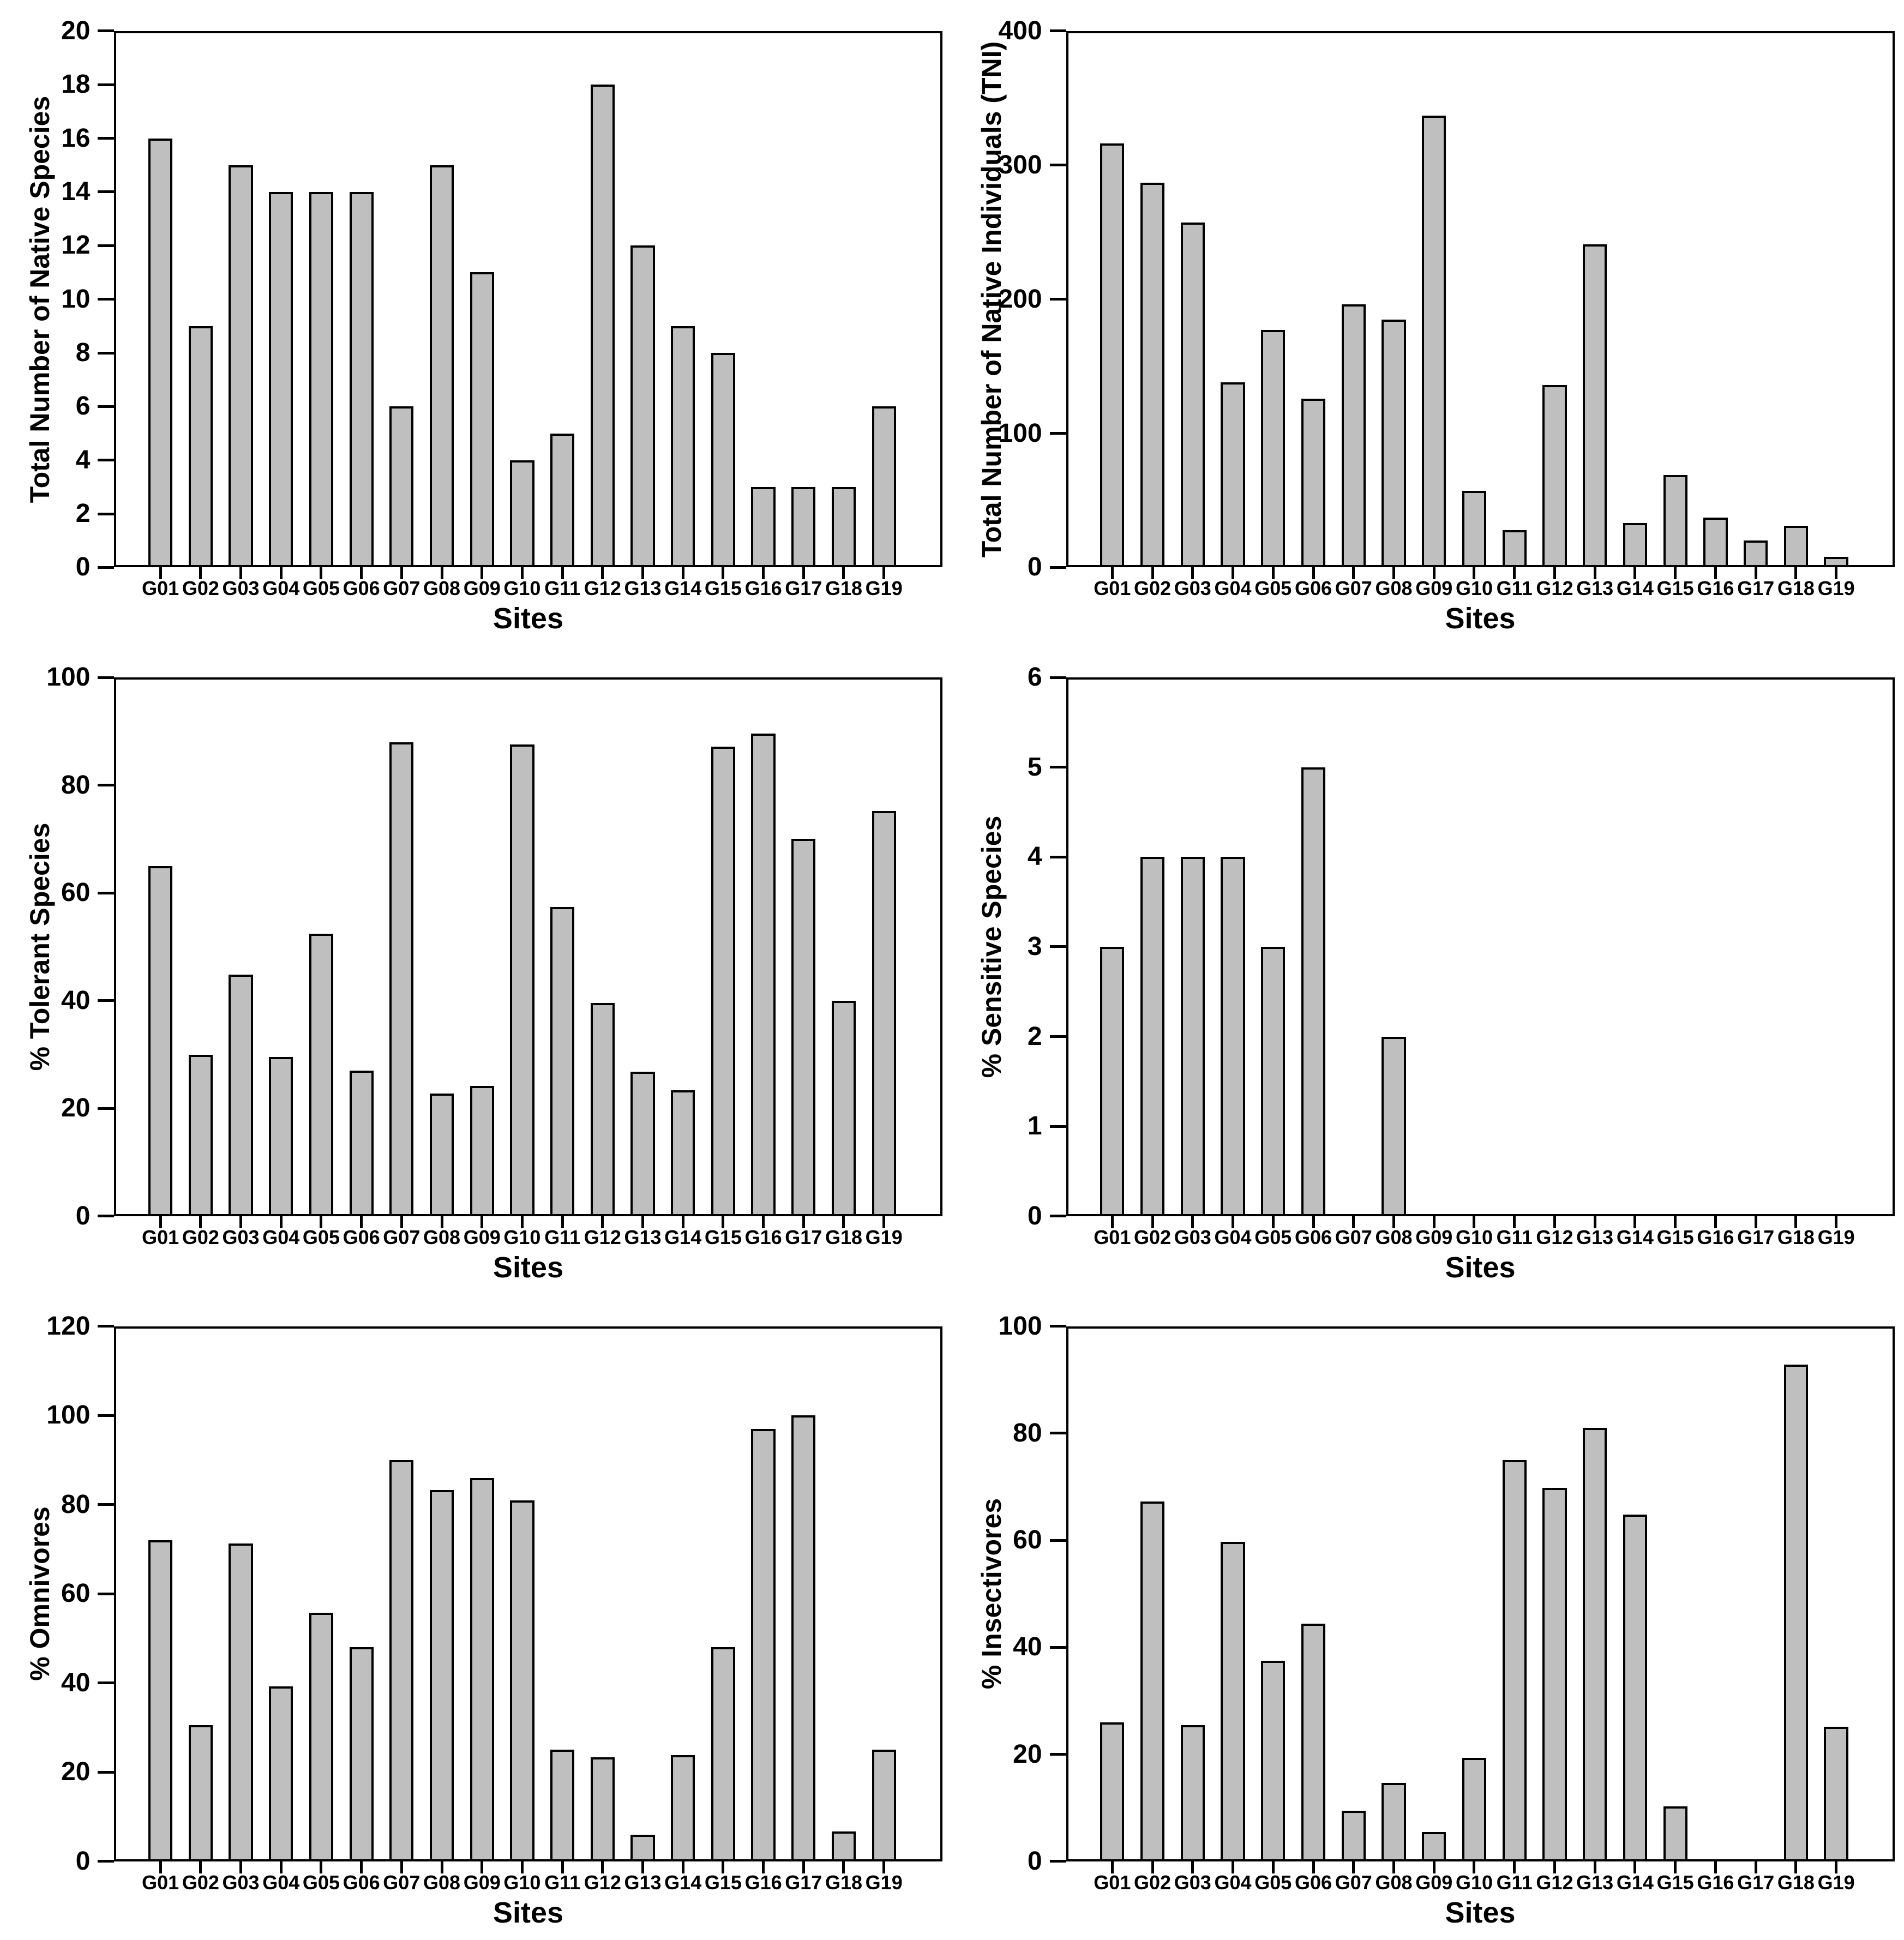  What do you see at coordinates (643, 588) in the screenshot?
I see `x-tick-label: G13` at bounding box center [643, 588].